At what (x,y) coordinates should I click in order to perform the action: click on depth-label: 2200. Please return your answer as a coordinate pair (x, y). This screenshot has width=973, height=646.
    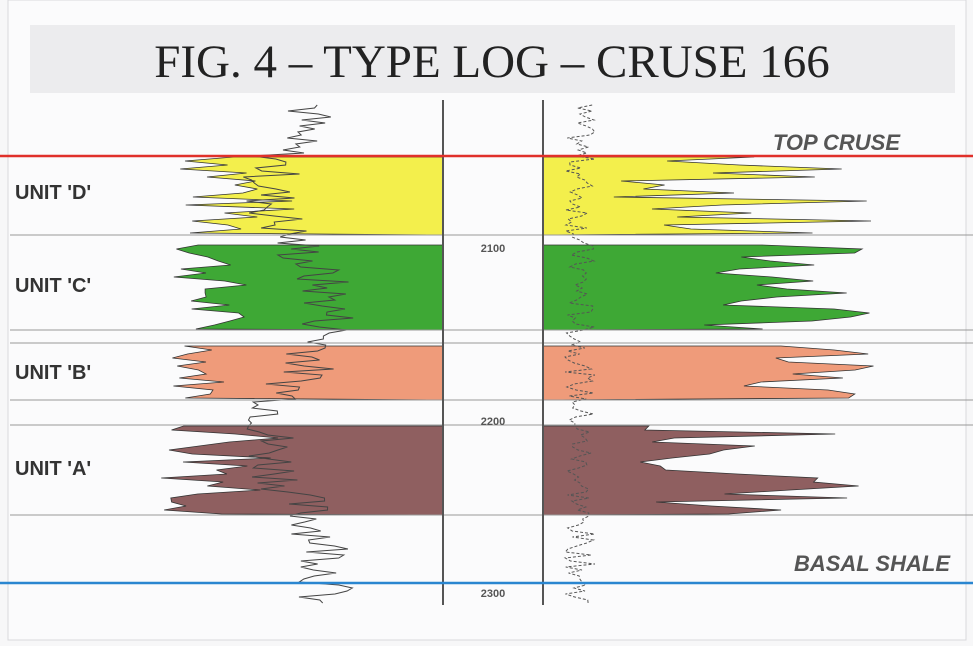
    Looking at the image, I should click on (493, 422).